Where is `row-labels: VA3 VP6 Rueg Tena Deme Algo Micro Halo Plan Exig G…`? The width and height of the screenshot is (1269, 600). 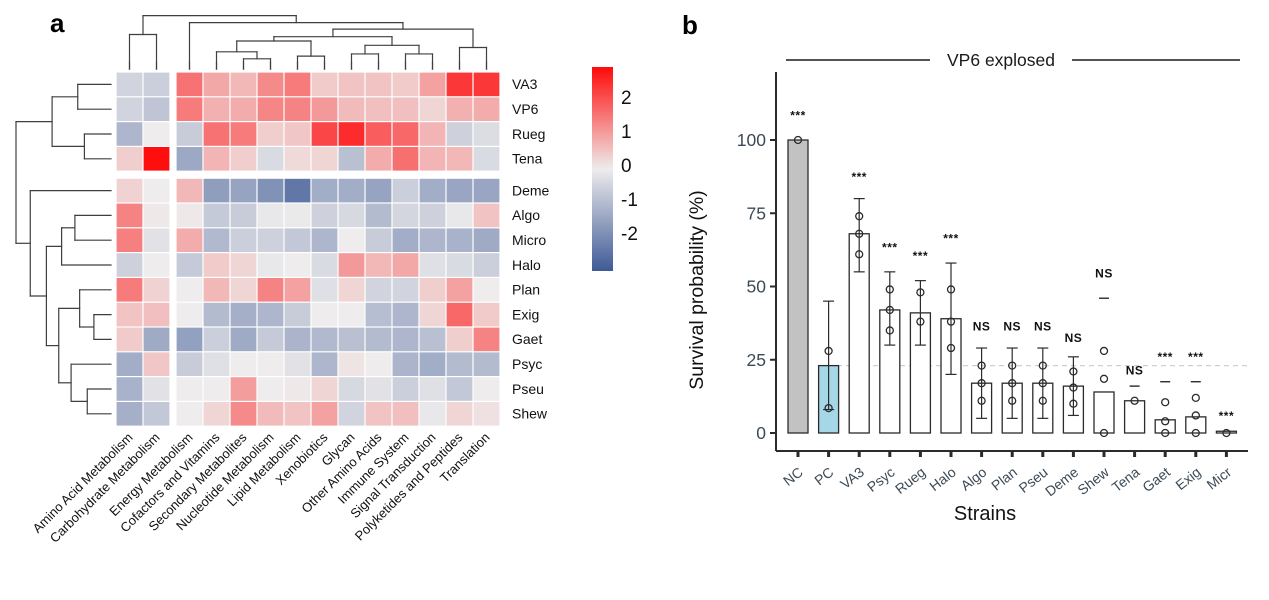
row-labels: VA3 VP6 Rueg Tena Deme Algo Micro Halo Plan Exig G… is located at coordinates (531, 248).